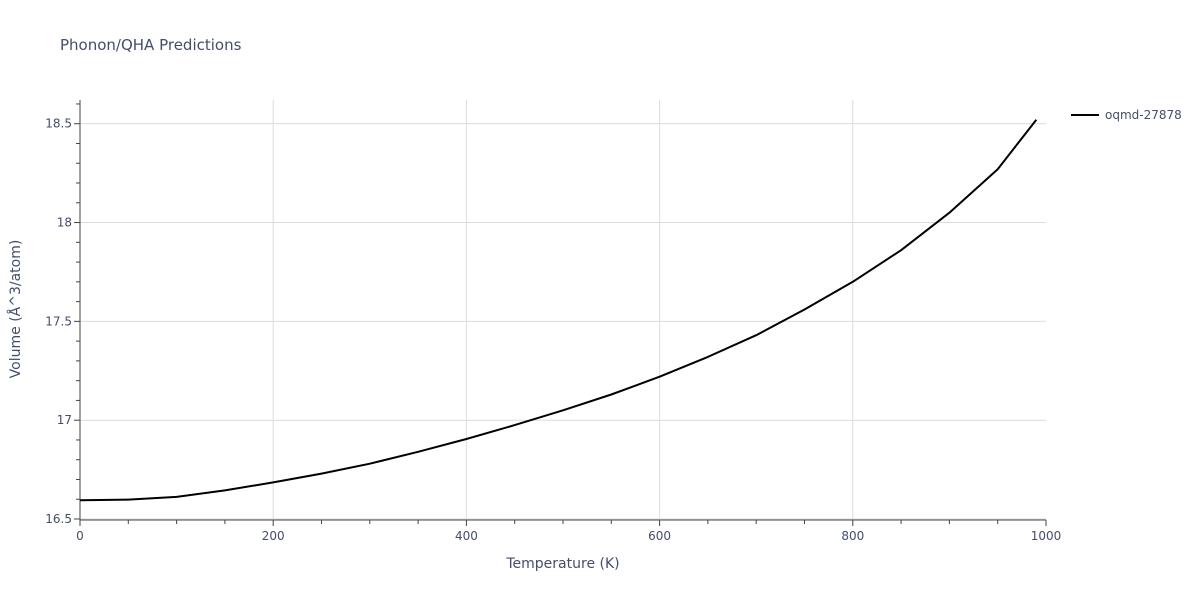  What do you see at coordinates (15, 309) in the screenshot?
I see `y-axis-title: Volume (Å^3/atom)` at bounding box center [15, 309].